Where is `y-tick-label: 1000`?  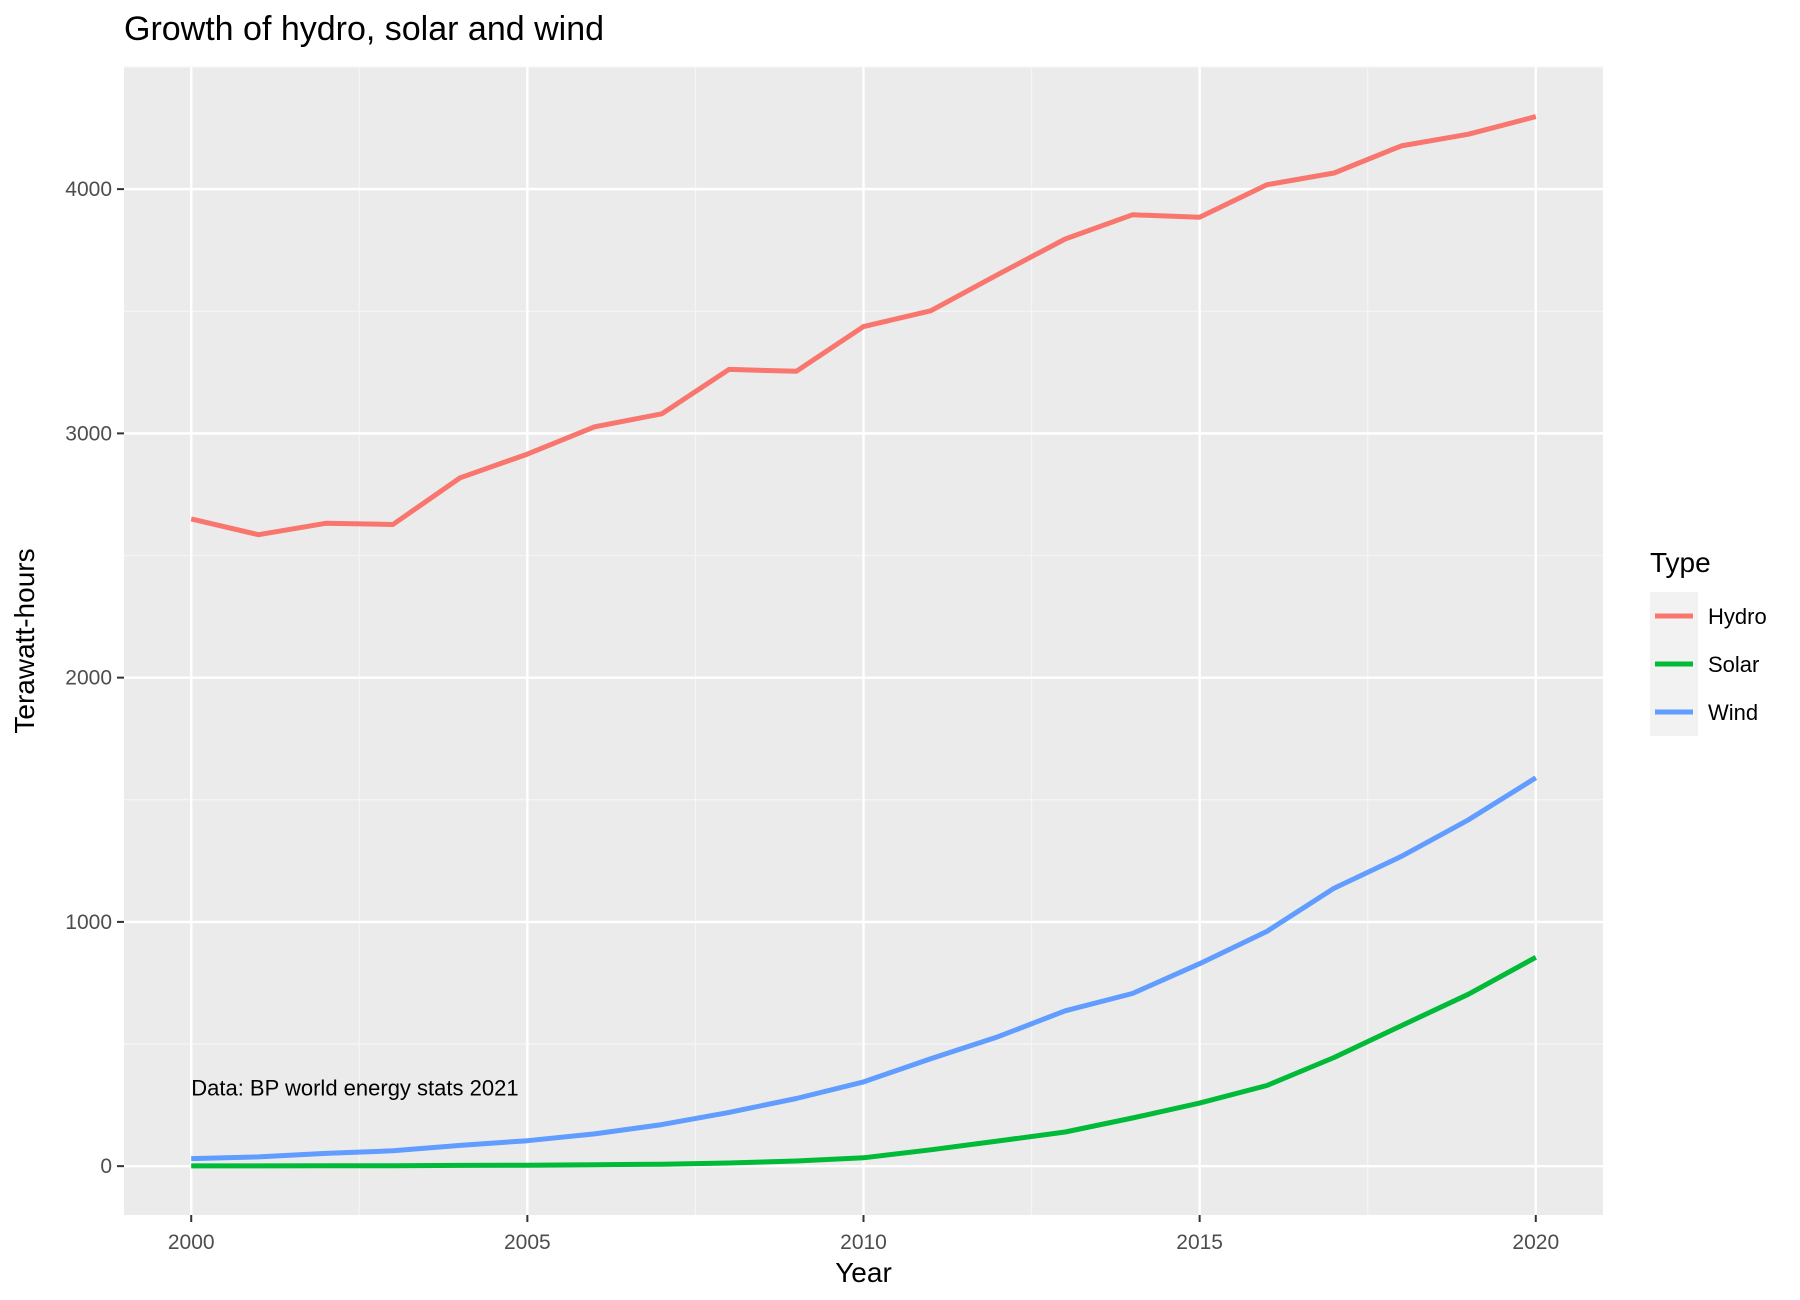
y-tick-label: 1000 is located at coordinates (88, 922).